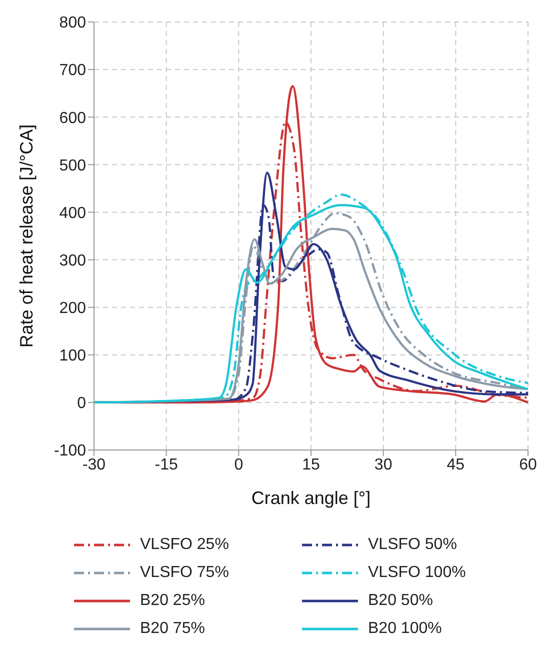 This screenshot has height=650, width=550. I want to click on y-axis-title: Rate of heat release [J/°CA], so click(26, 236).